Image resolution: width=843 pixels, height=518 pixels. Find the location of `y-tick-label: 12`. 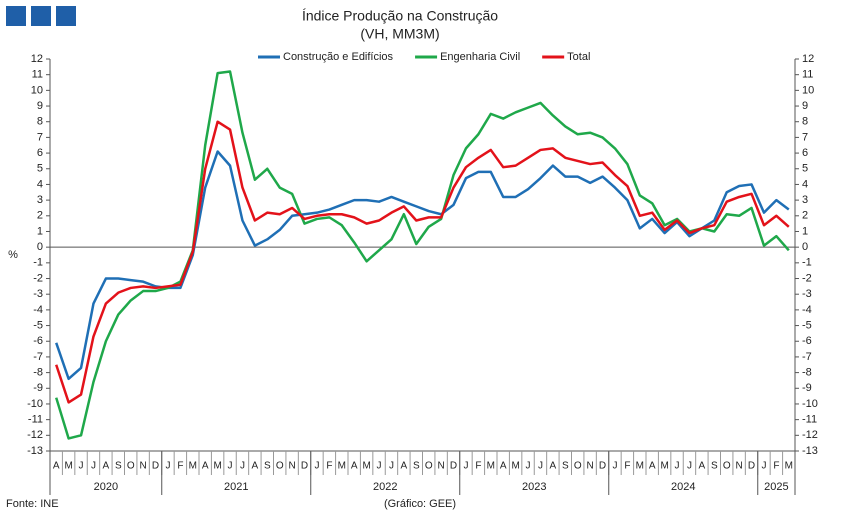

y-tick-label: 12 is located at coordinates (37, 59).